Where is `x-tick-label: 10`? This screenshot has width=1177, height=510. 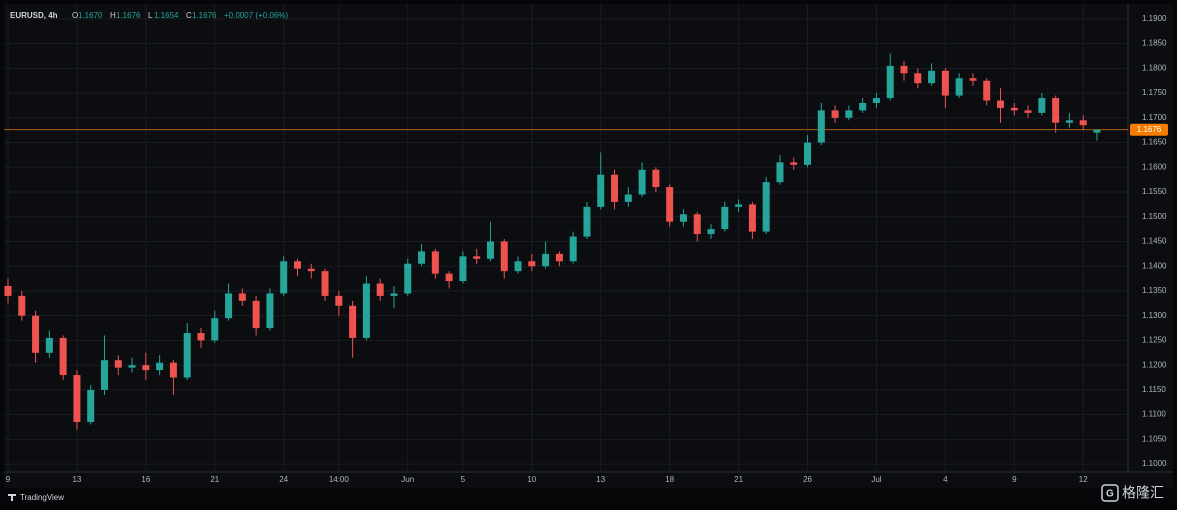
x-tick-label: 10 is located at coordinates (531, 479).